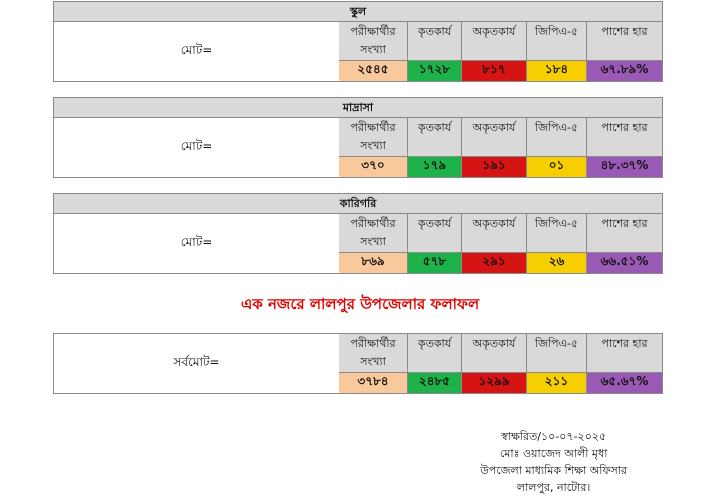 Image resolution: width=720 pixels, height=504 pixels. Describe the element at coordinates (494, 263) in the screenshot. I see `technical-failed: ২৯১` at that location.